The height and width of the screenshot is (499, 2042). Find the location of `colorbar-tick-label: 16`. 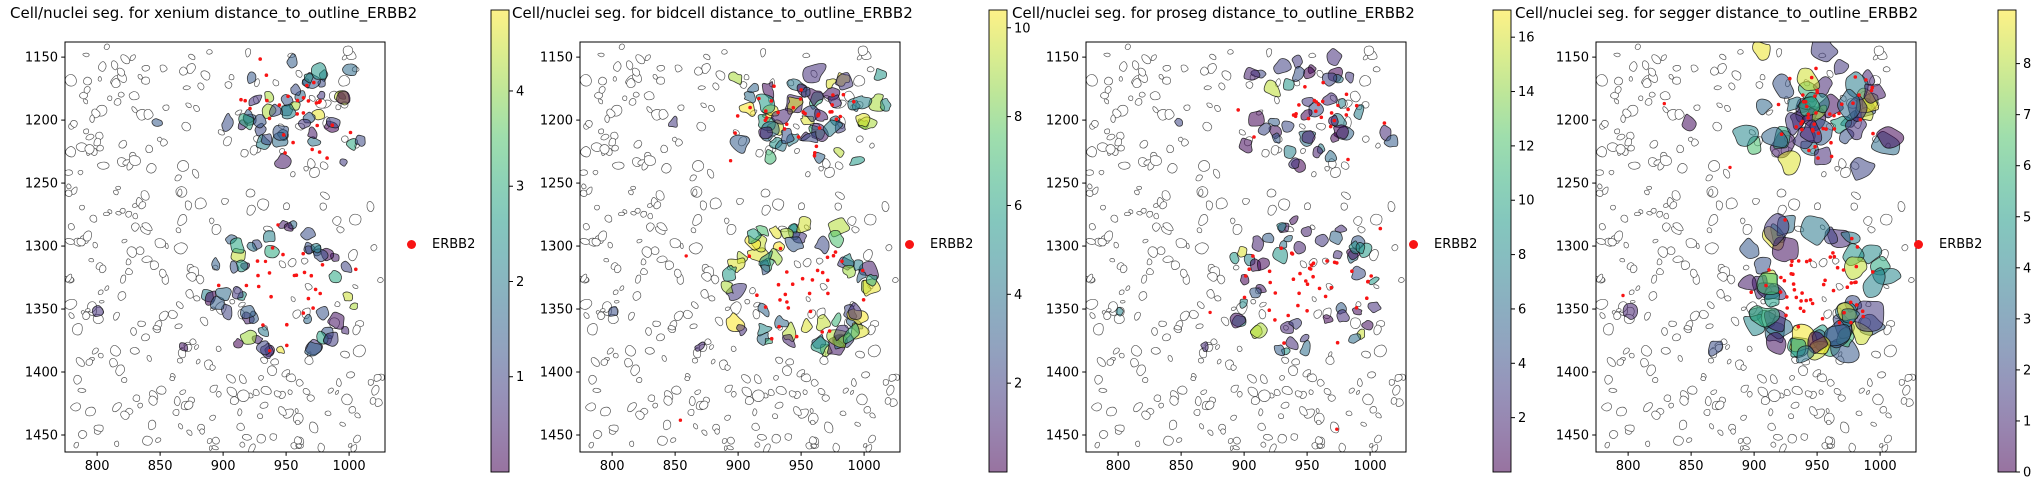

colorbar-tick-label: 16 is located at coordinates (1526, 38).